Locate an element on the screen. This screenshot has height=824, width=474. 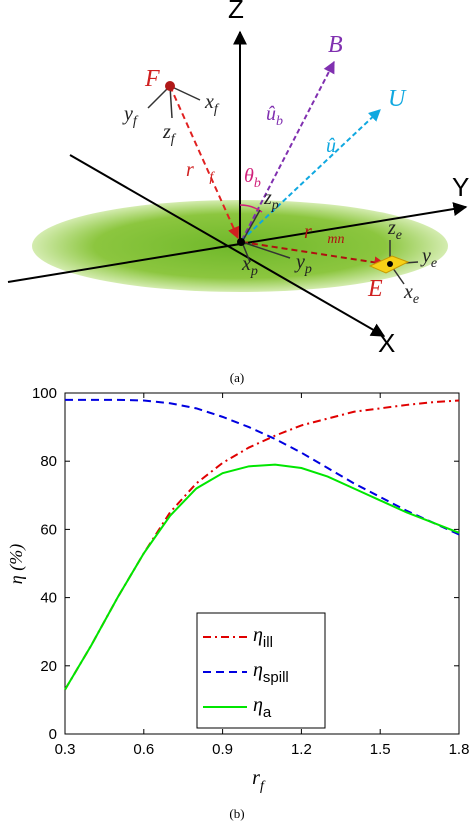
y-tick-label: 40 is located at coordinates (48, 598).